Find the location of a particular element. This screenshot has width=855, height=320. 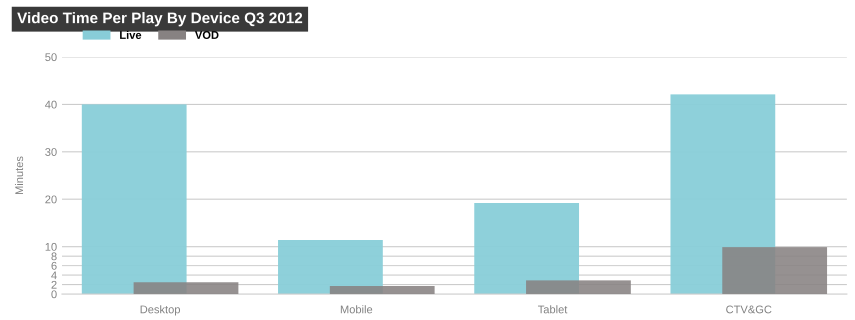

x-tick-label: Desktop is located at coordinates (160, 310).